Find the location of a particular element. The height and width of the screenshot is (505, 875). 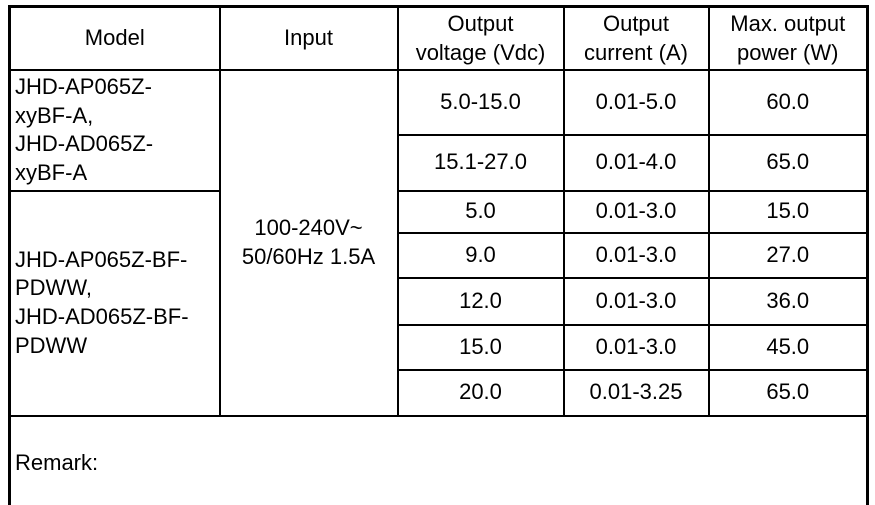

power-cell: 27.0 is located at coordinates (788, 255).